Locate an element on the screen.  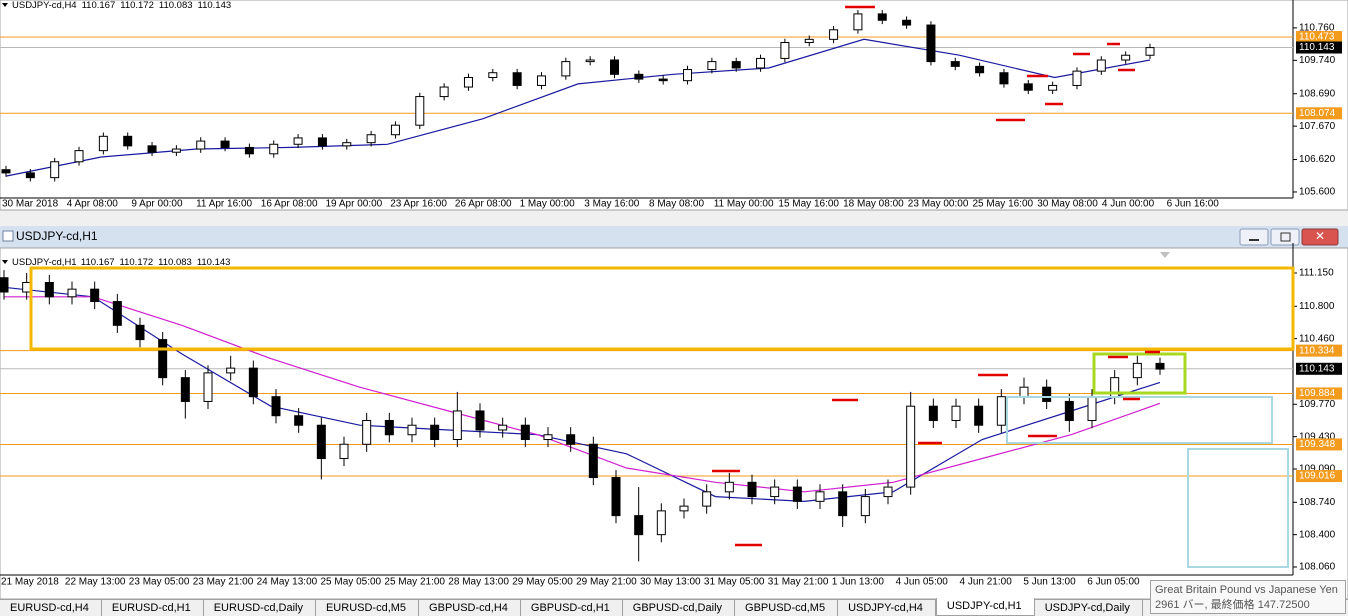
shift-marker is located at coordinates (1165, 255).